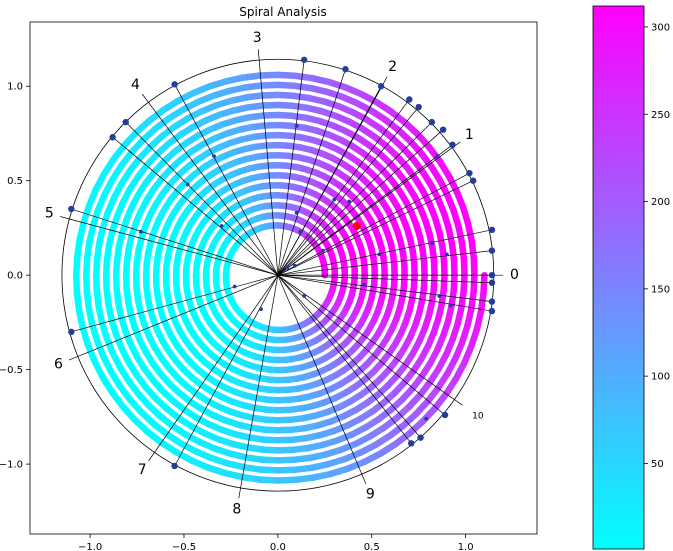 The image size is (673, 551). What do you see at coordinates (660, 289) in the screenshot?
I see `colorbar-tick-label: 150` at bounding box center [660, 289].